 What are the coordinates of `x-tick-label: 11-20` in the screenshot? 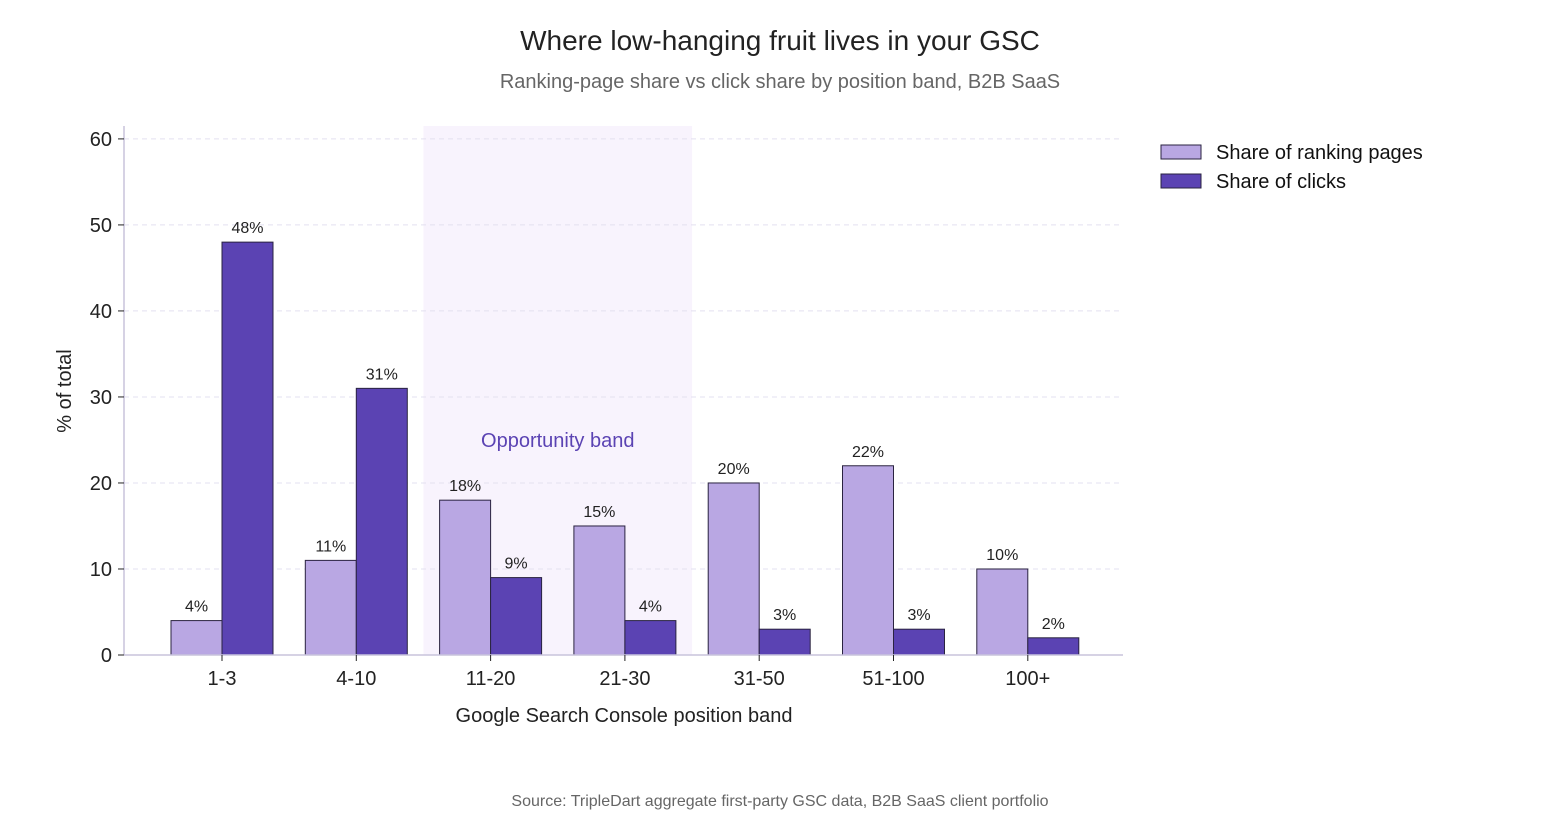 It's located at (491, 679).